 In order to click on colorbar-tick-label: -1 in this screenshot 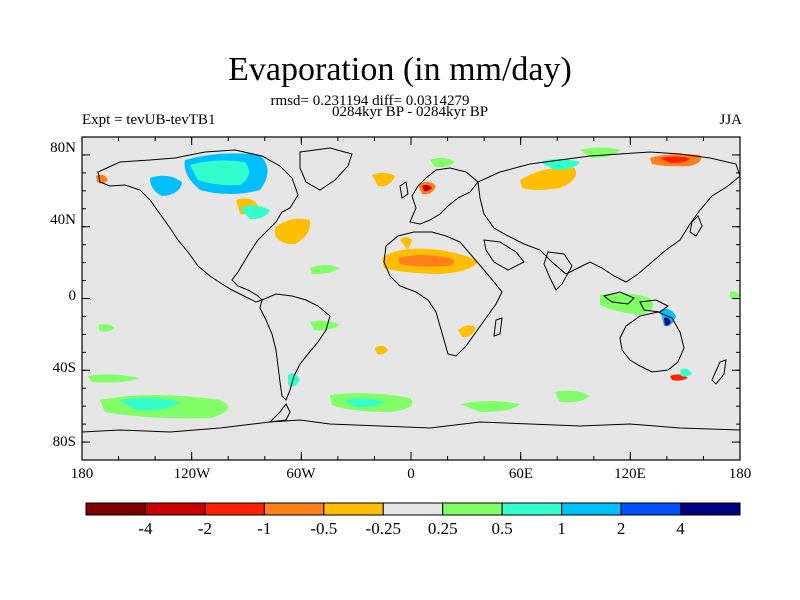, I will do `click(264, 528)`.